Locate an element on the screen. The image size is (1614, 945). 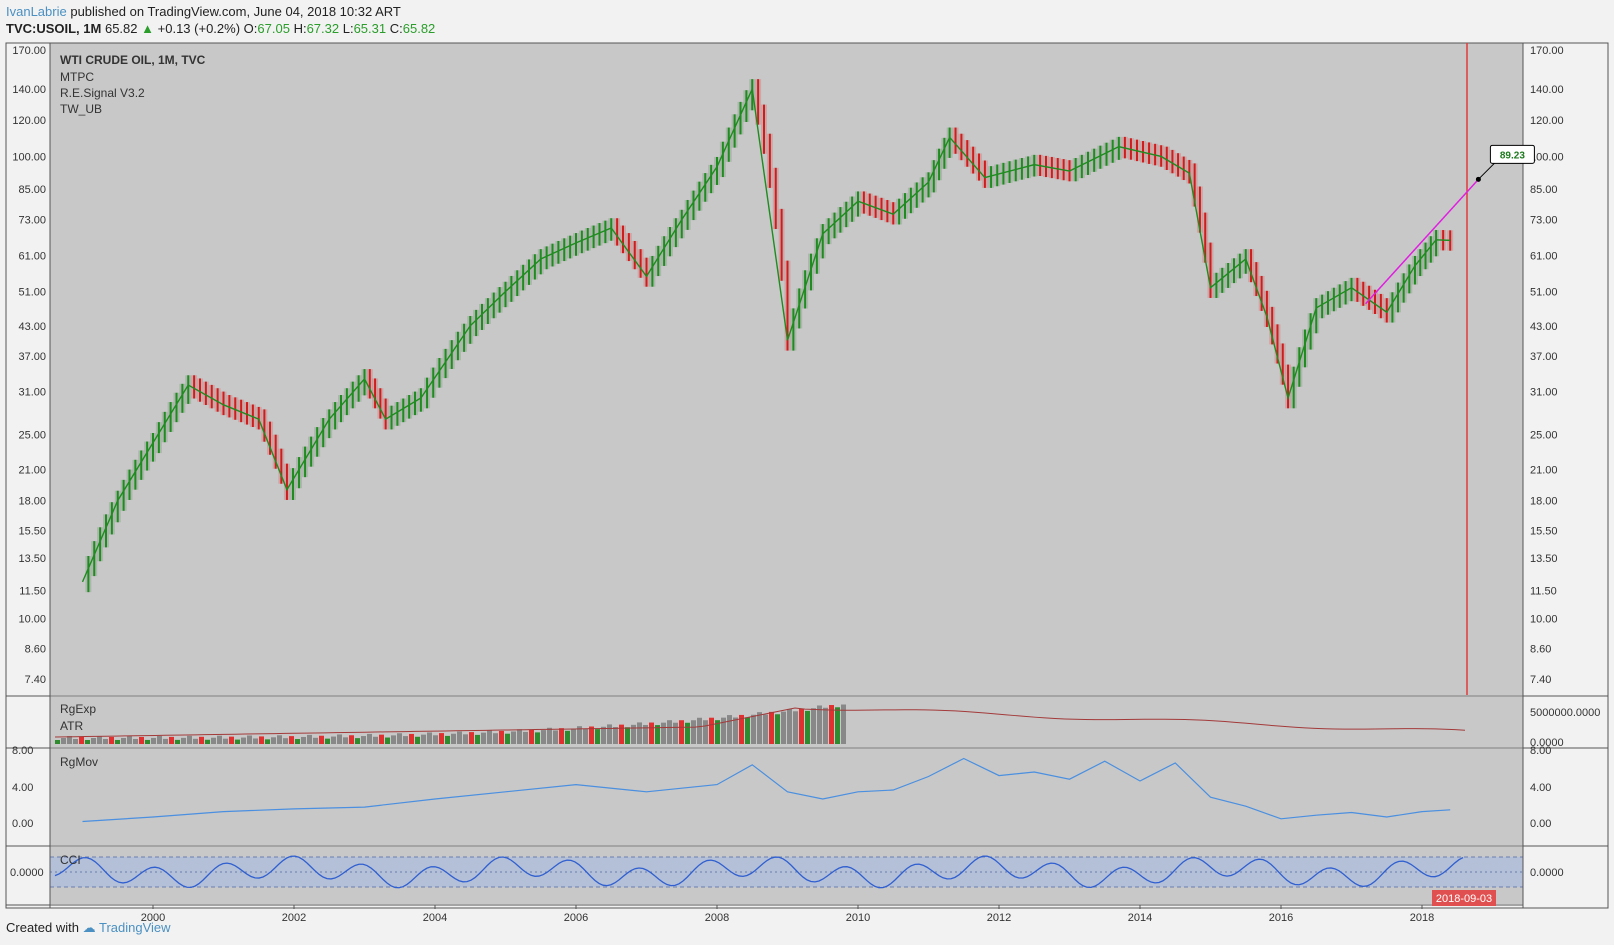
date-badge is located at coordinates (1464, 898).